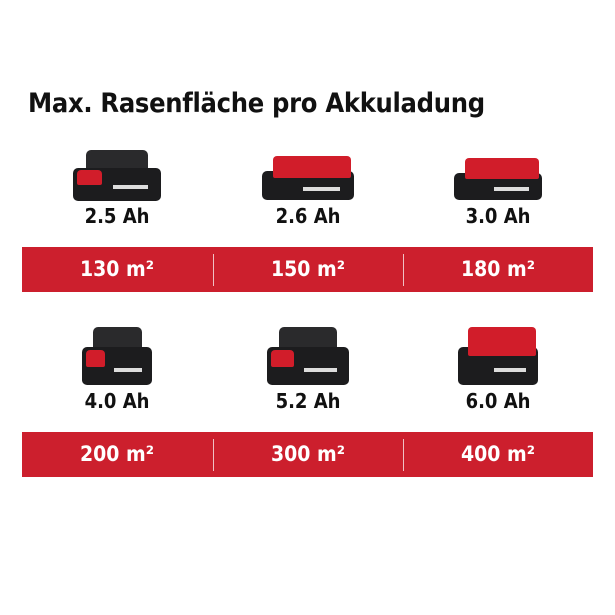 The width and height of the screenshot is (615, 615). I want to click on area-value: 200 m², so click(117, 454).